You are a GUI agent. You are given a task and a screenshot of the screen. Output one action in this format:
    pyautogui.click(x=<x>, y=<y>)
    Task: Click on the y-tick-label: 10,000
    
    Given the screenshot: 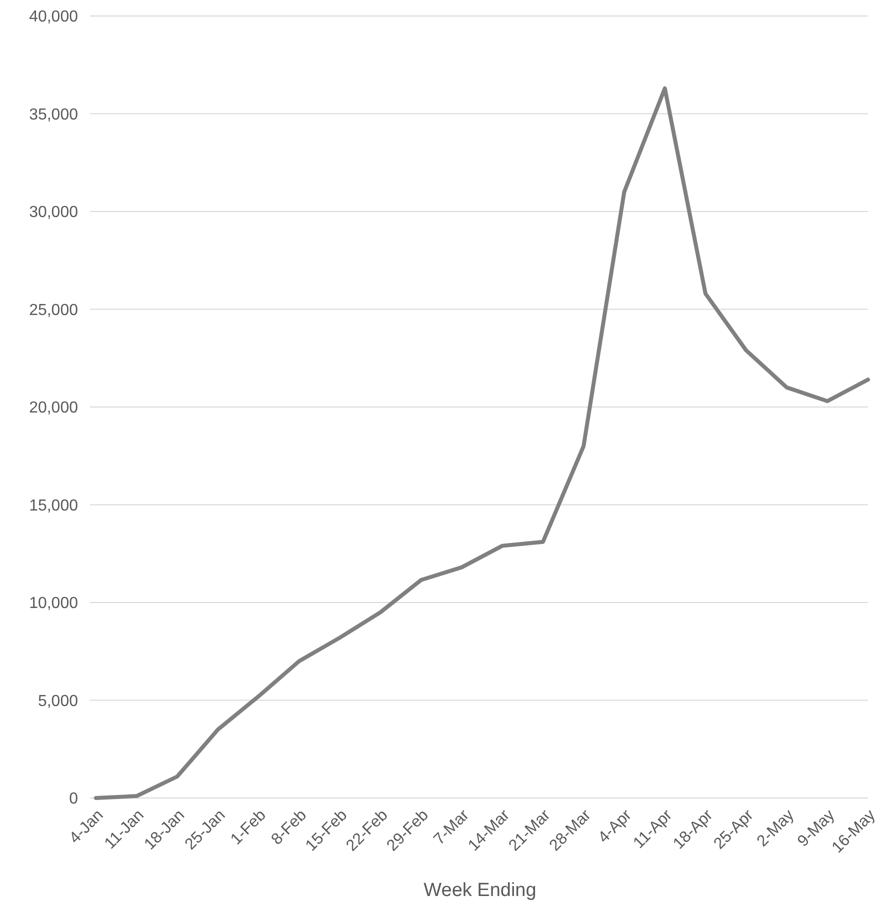 What is the action you would take?
    pyautogui.click(x=53, y=603)
    